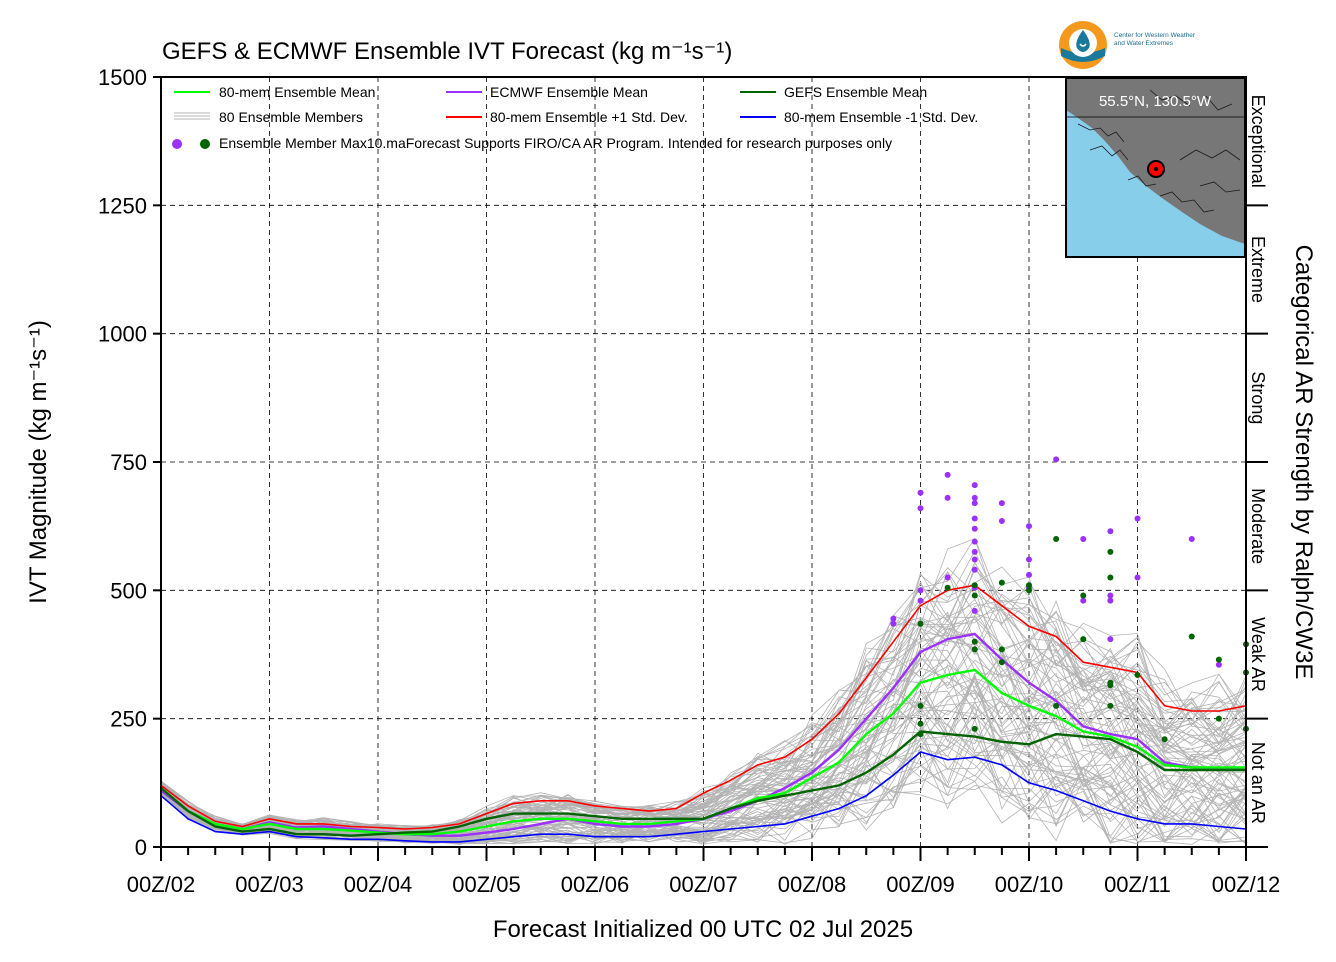 The image size is (1336, 962). I want to click on y-axis-ticks: 0 250 500 750 1000 1250 1500, so click(129, 462).